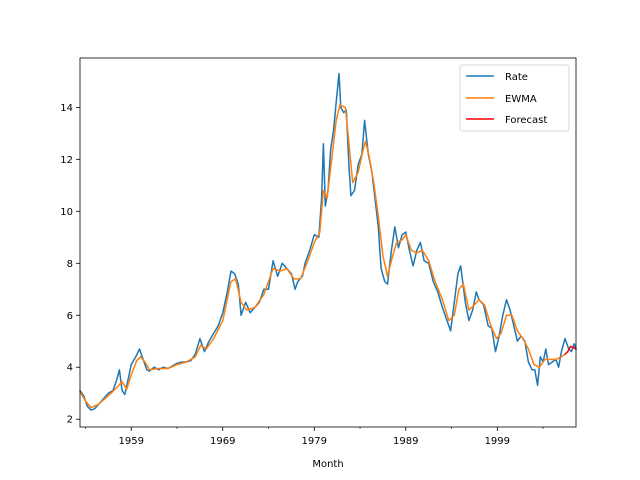 The image size is (640, 480). Describe the element at coordinates (526, 120) in the screenshot. I see `legend-label-forecast: Forecast` at that location.